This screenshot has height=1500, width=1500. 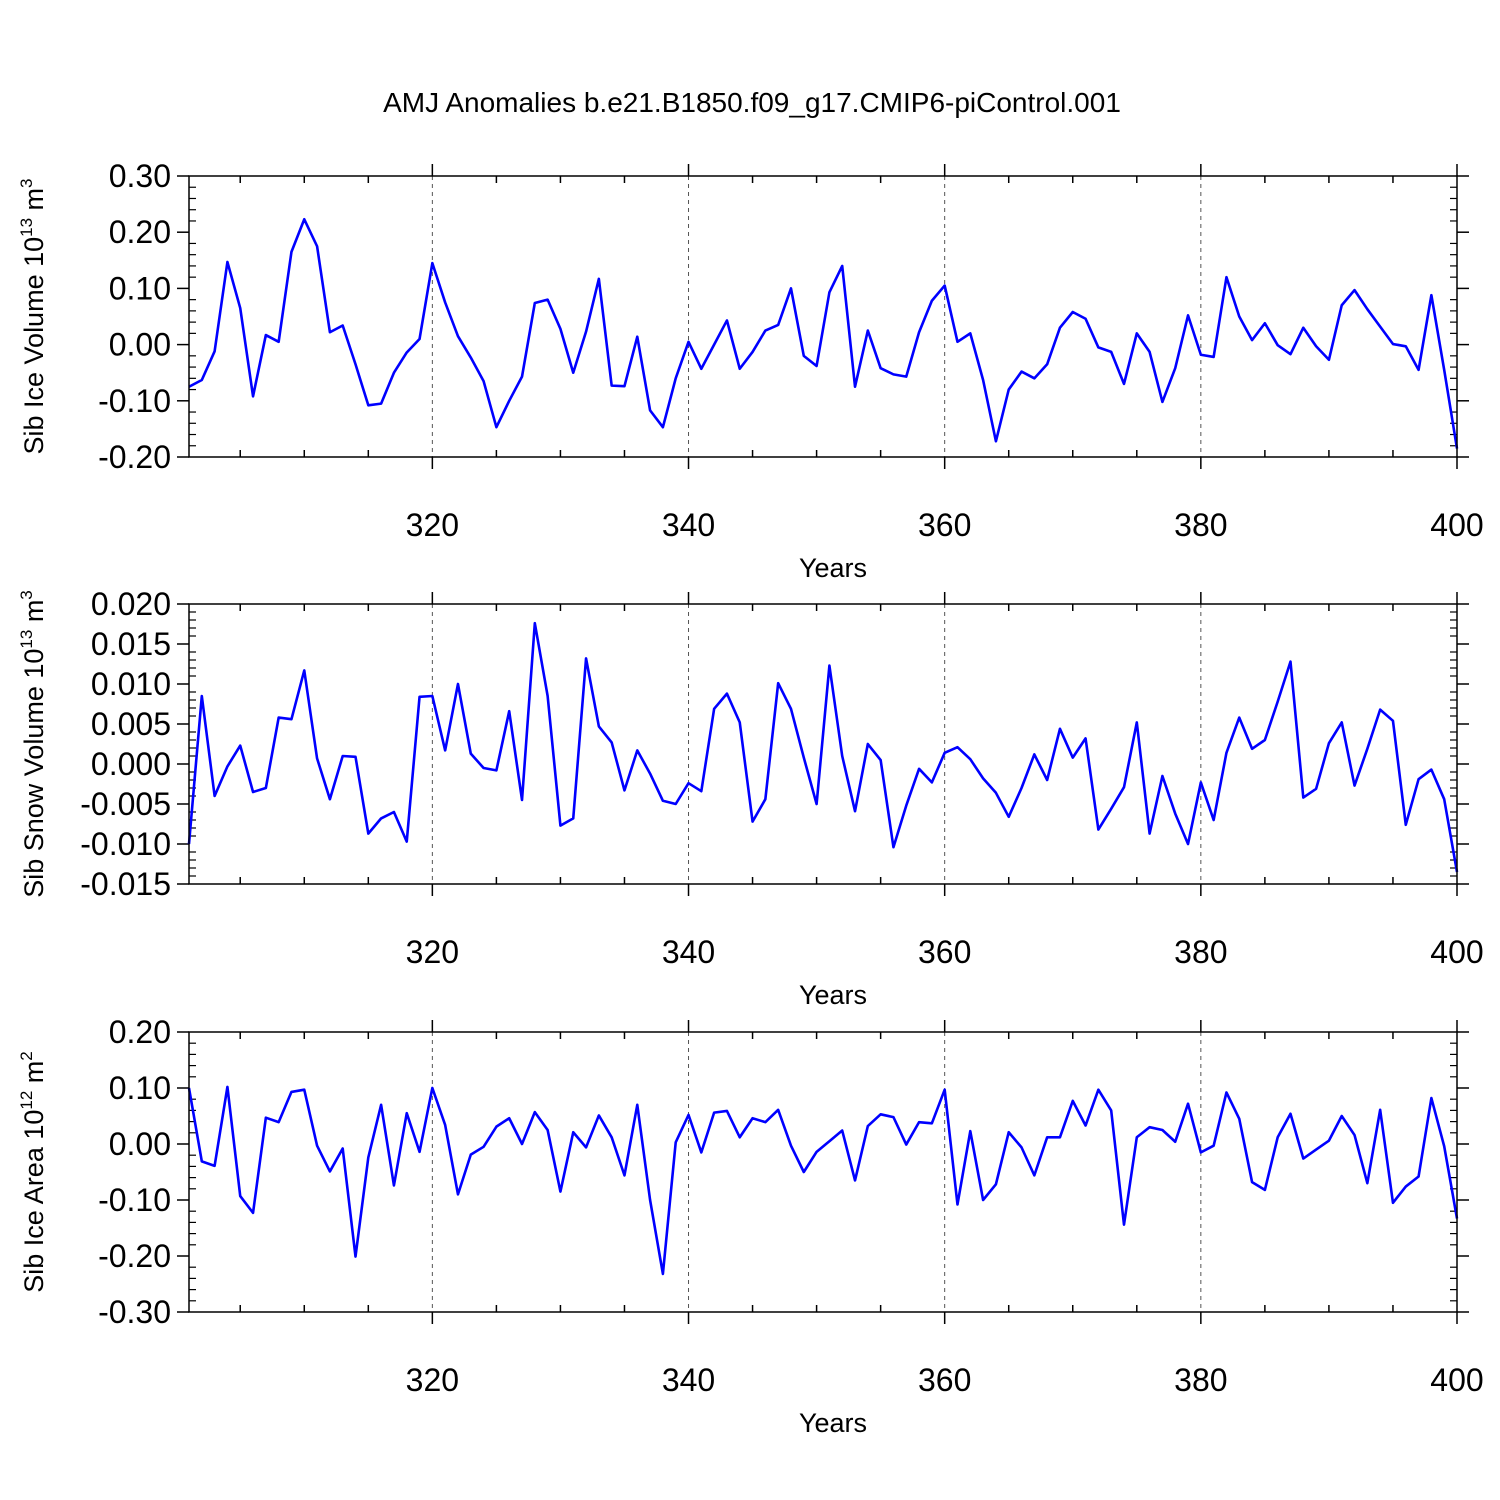 I want to click on y-axis-label: Sib Snow Volume 1013 m3, so click(x=33, y=744).